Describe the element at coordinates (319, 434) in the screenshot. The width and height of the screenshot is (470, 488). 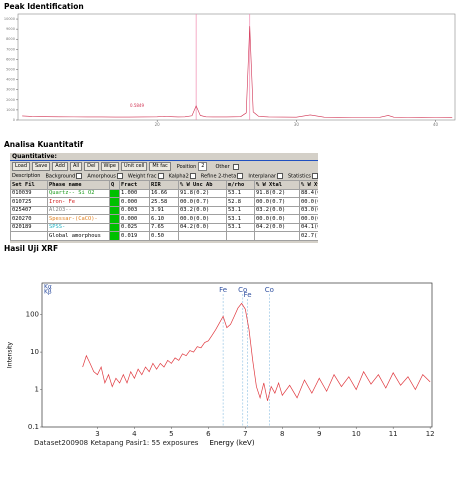
I see `x-tick-label: 9` at that location.